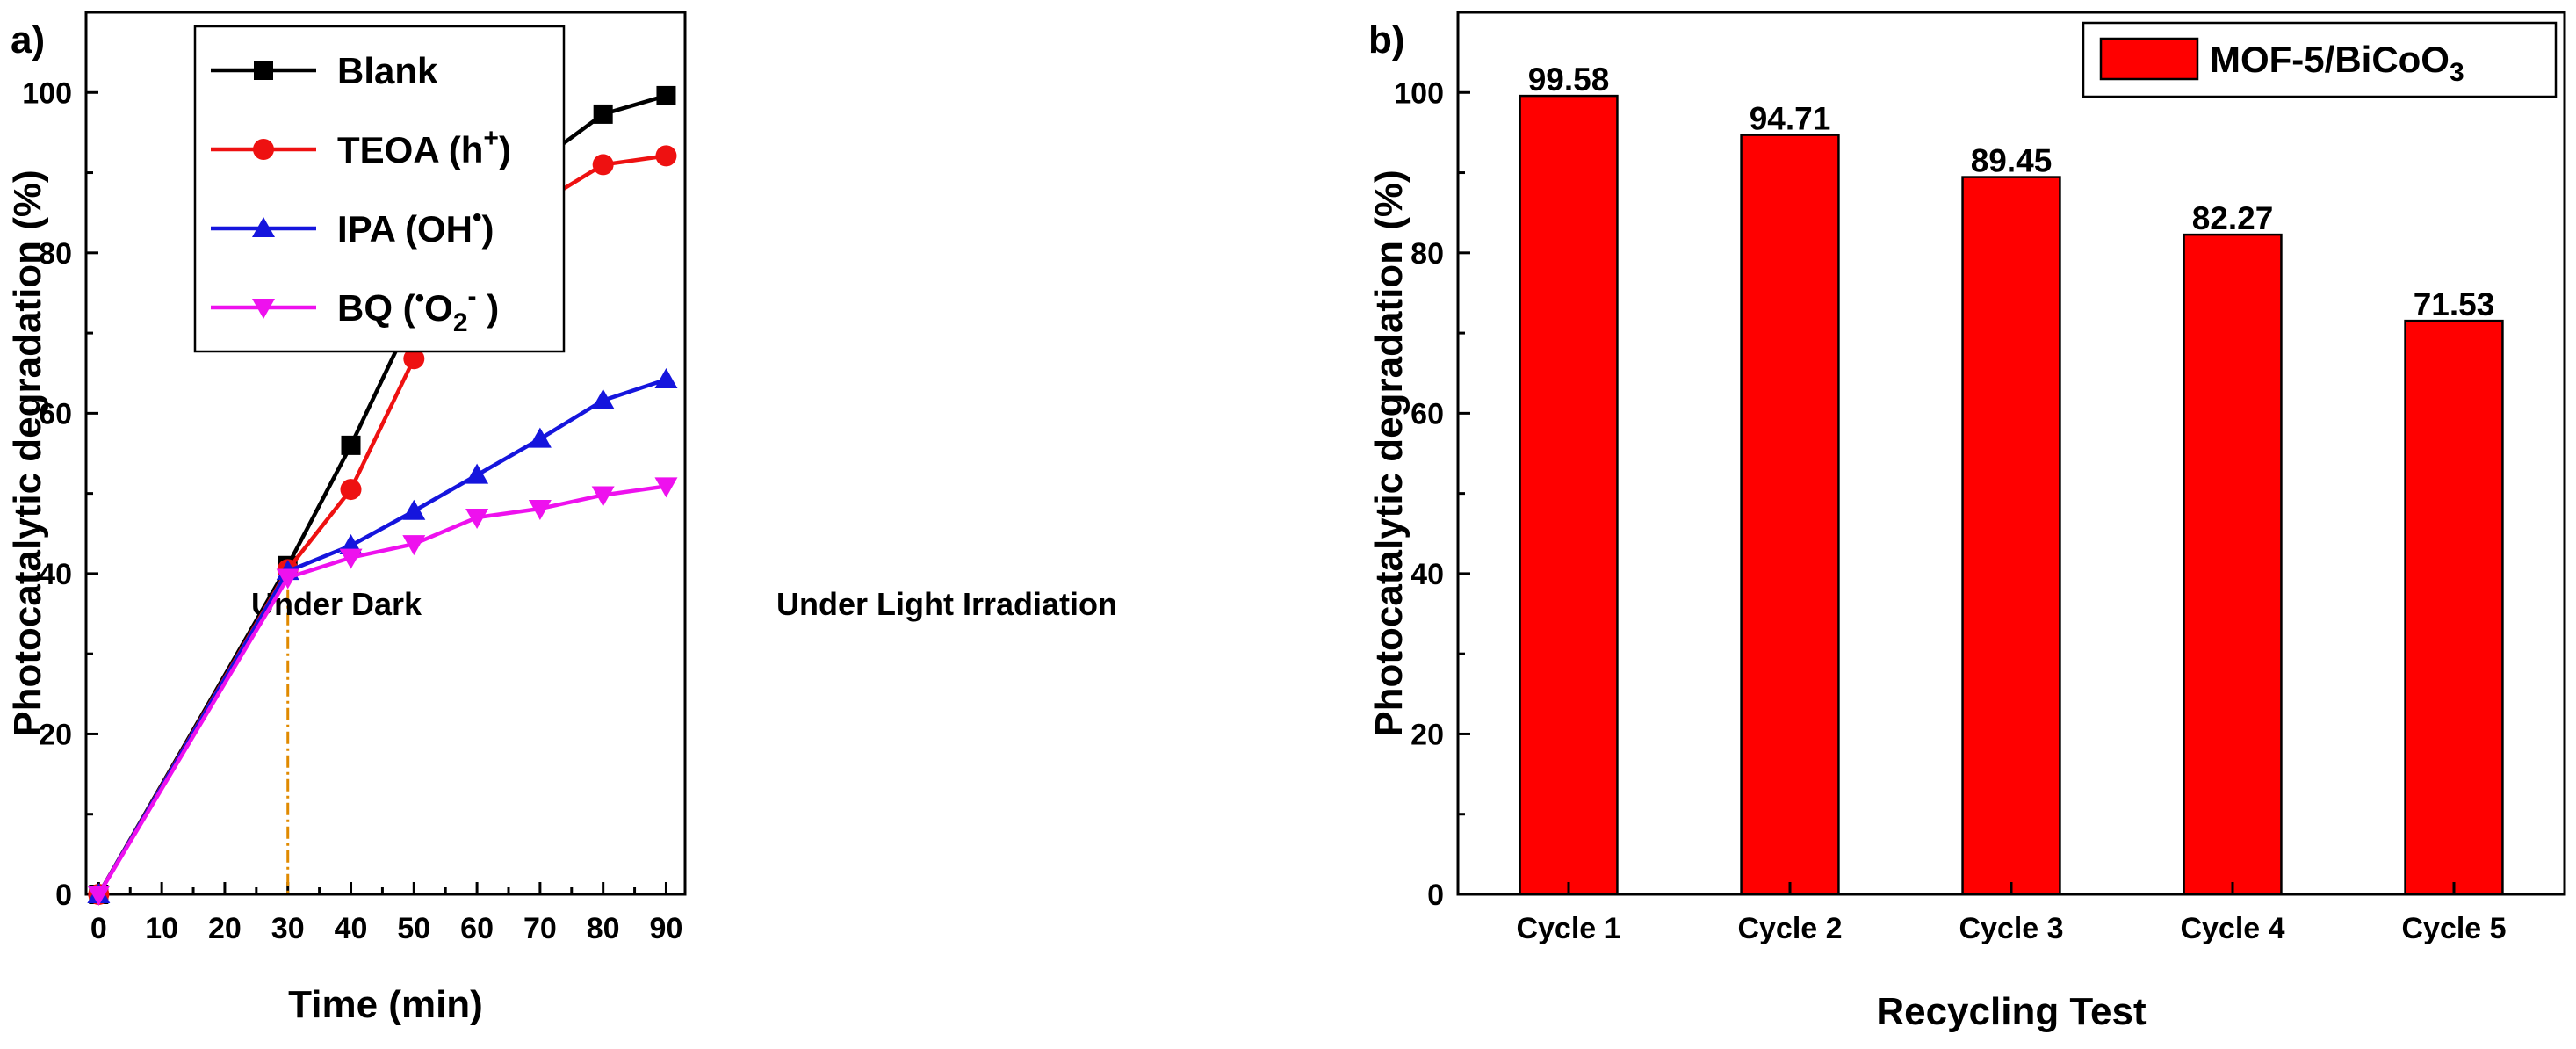  I want to click on x-tick-label: Cycle 4, so click(2232, 928).